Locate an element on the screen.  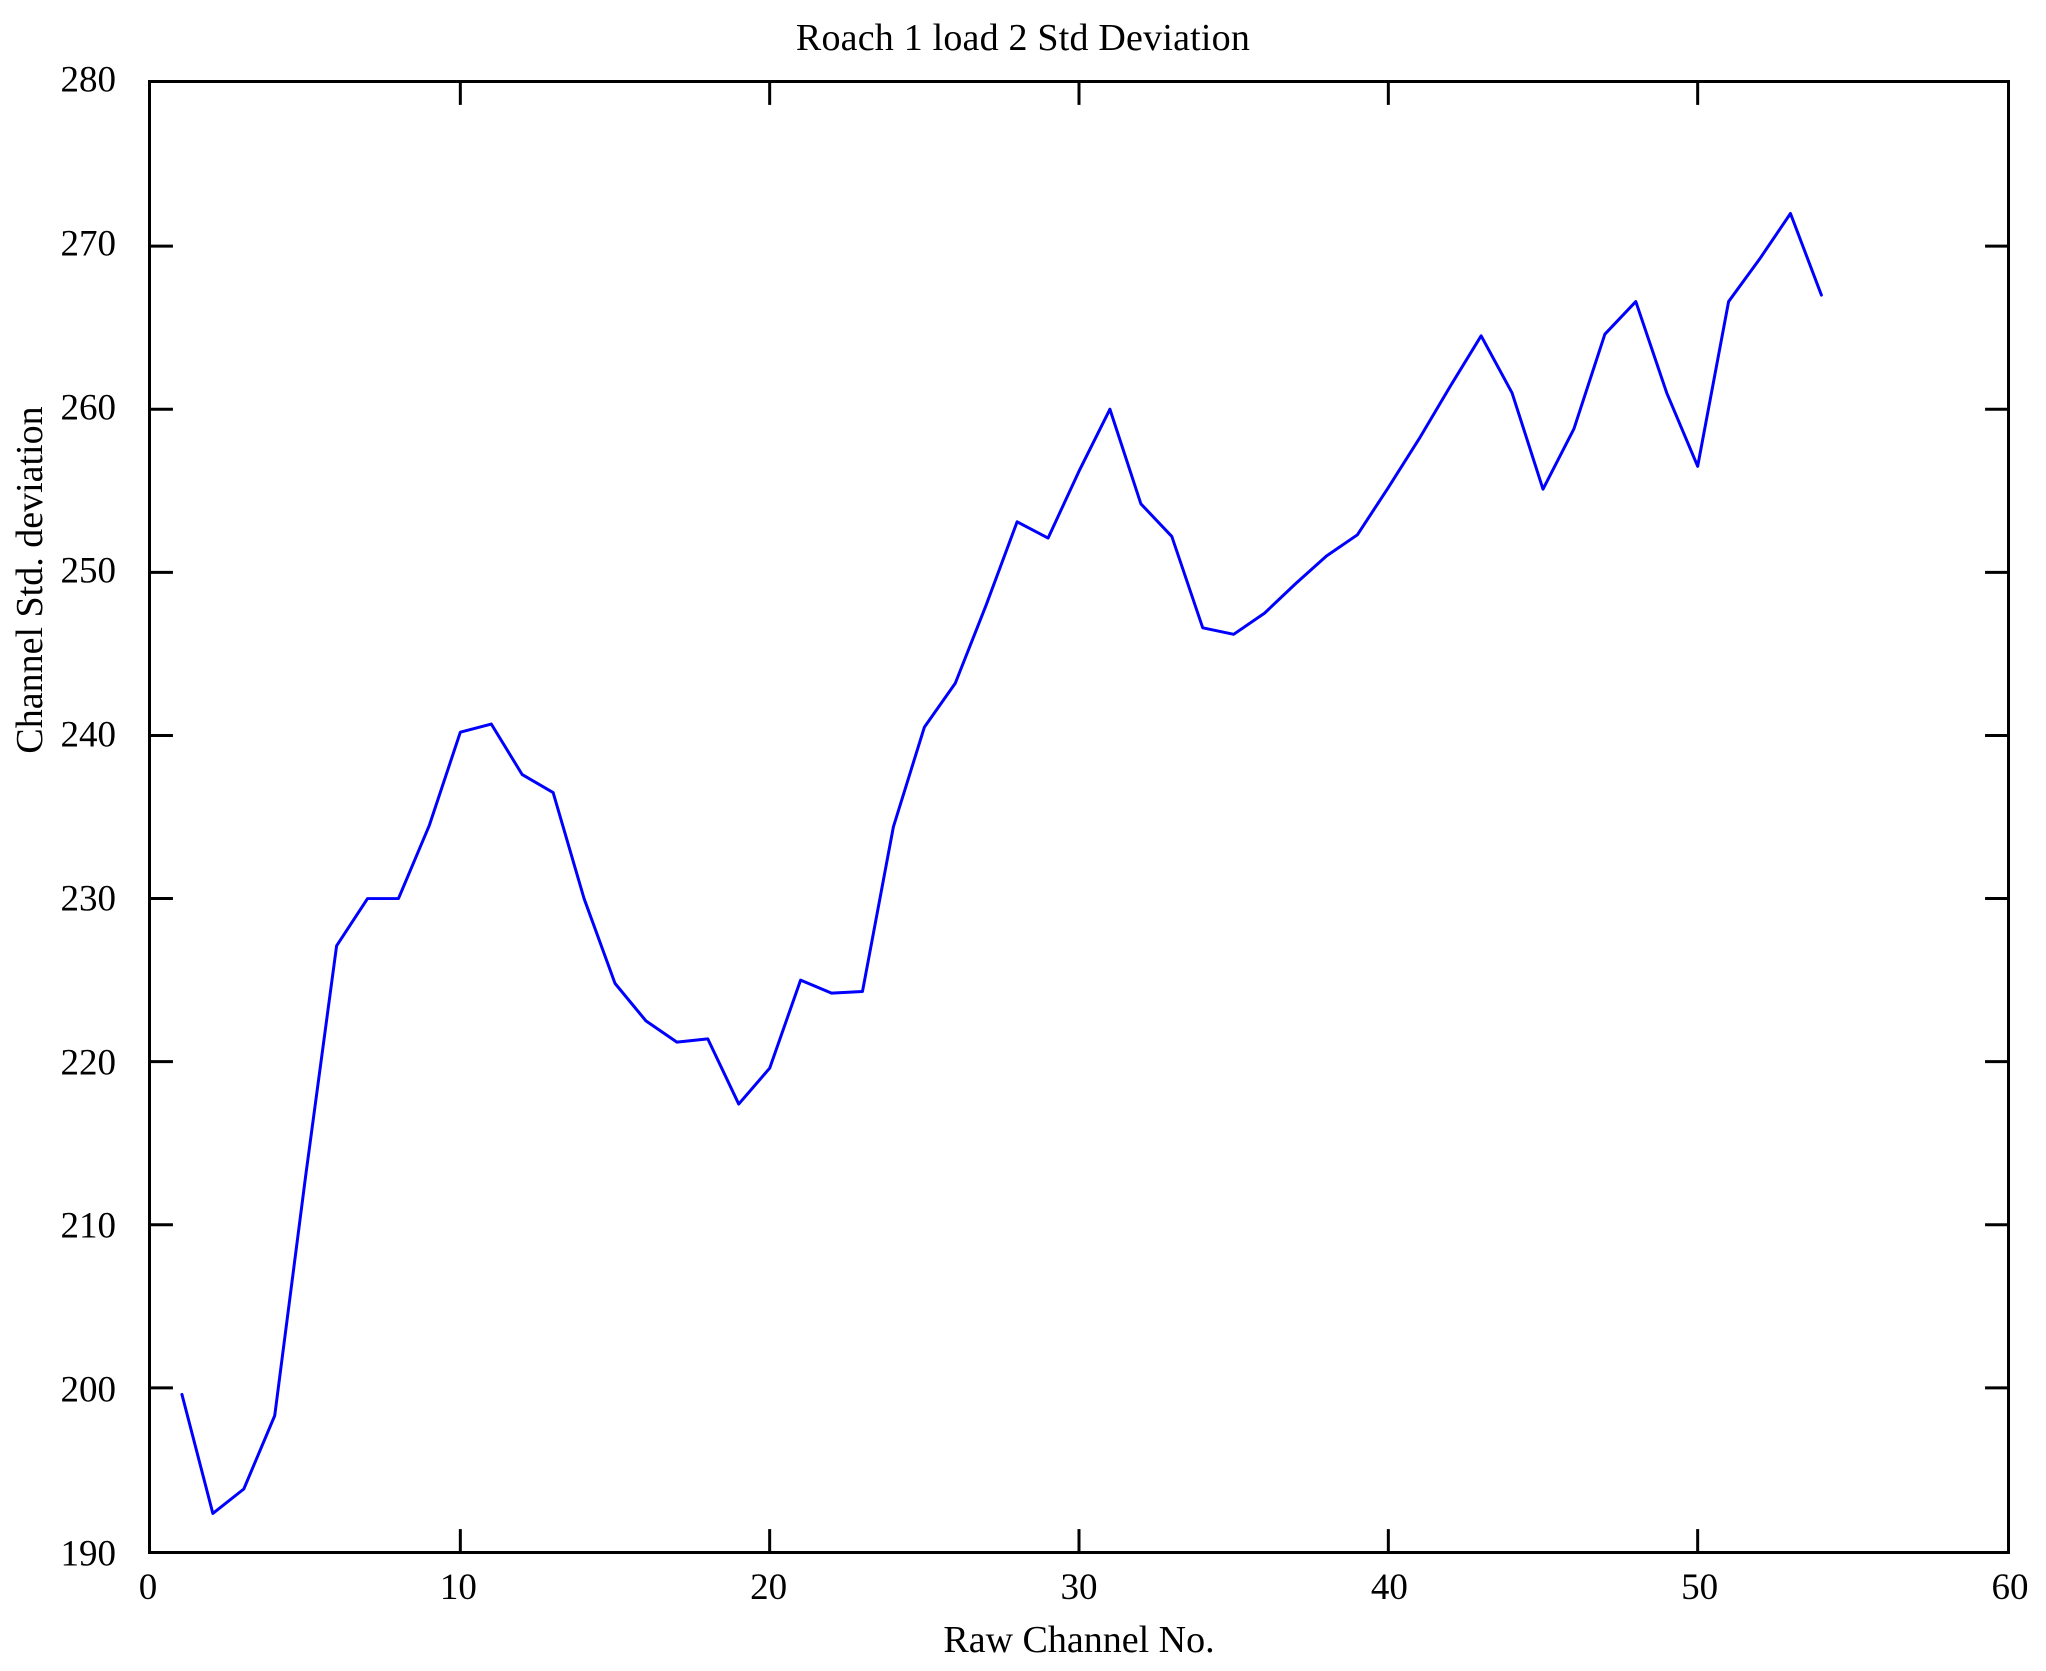
y-axis-tick-label: 200 is located at coordinates (88, 1390).